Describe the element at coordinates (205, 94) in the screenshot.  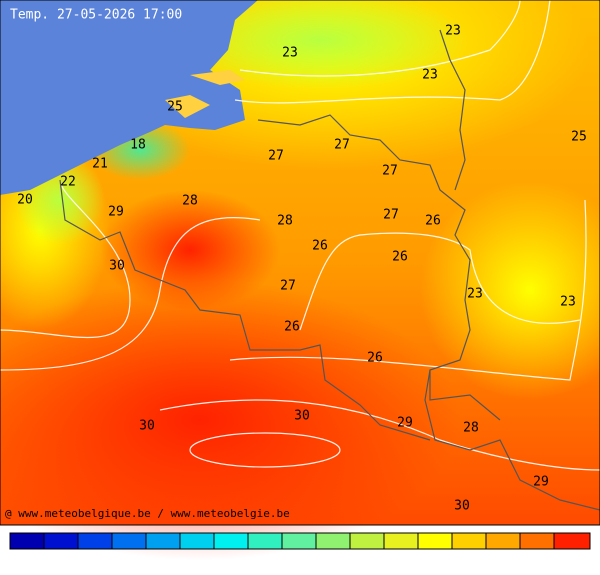
I see `island` at that location.